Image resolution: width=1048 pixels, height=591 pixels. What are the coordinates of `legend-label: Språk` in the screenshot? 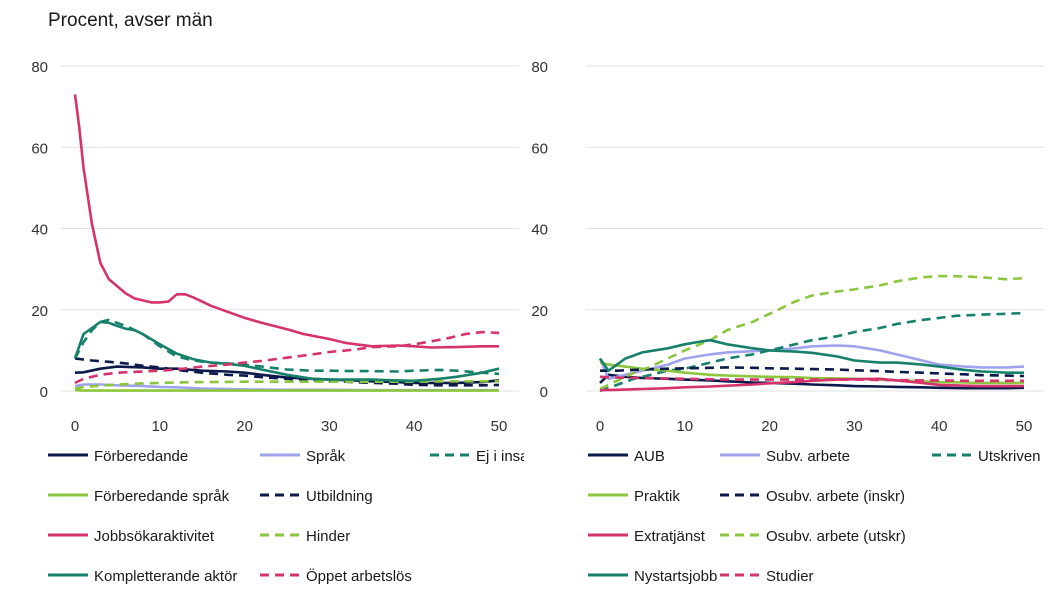 It's located at (326, 456).